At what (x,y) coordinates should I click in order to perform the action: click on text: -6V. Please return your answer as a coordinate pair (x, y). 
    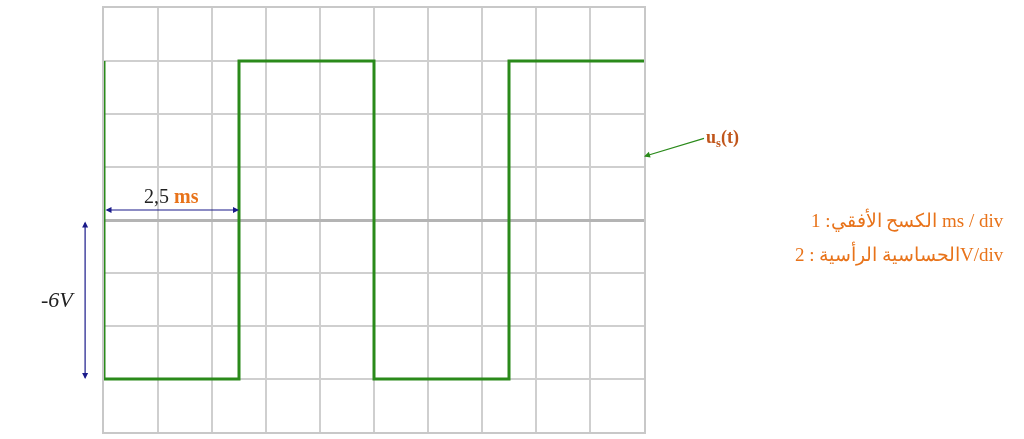
    Looking at the image, I should click on (58, 299).